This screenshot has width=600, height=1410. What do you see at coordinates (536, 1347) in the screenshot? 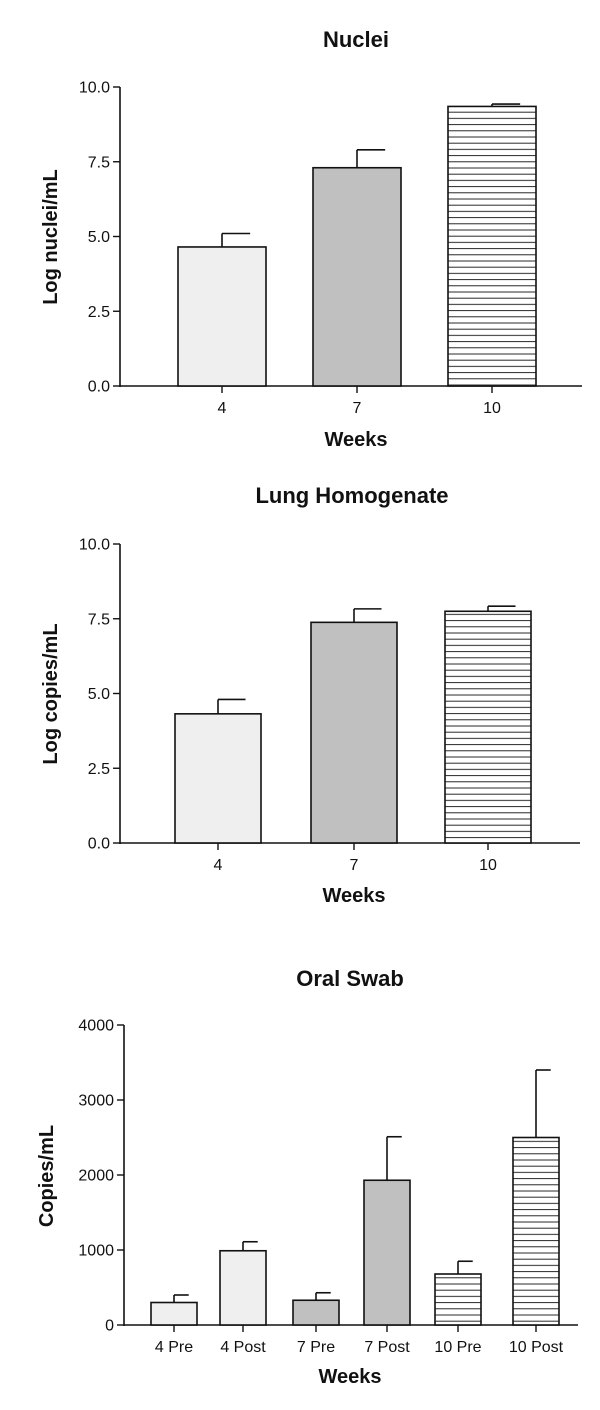
I see `x-tick-label: 10 Post` at bounding box center [536, 1347].